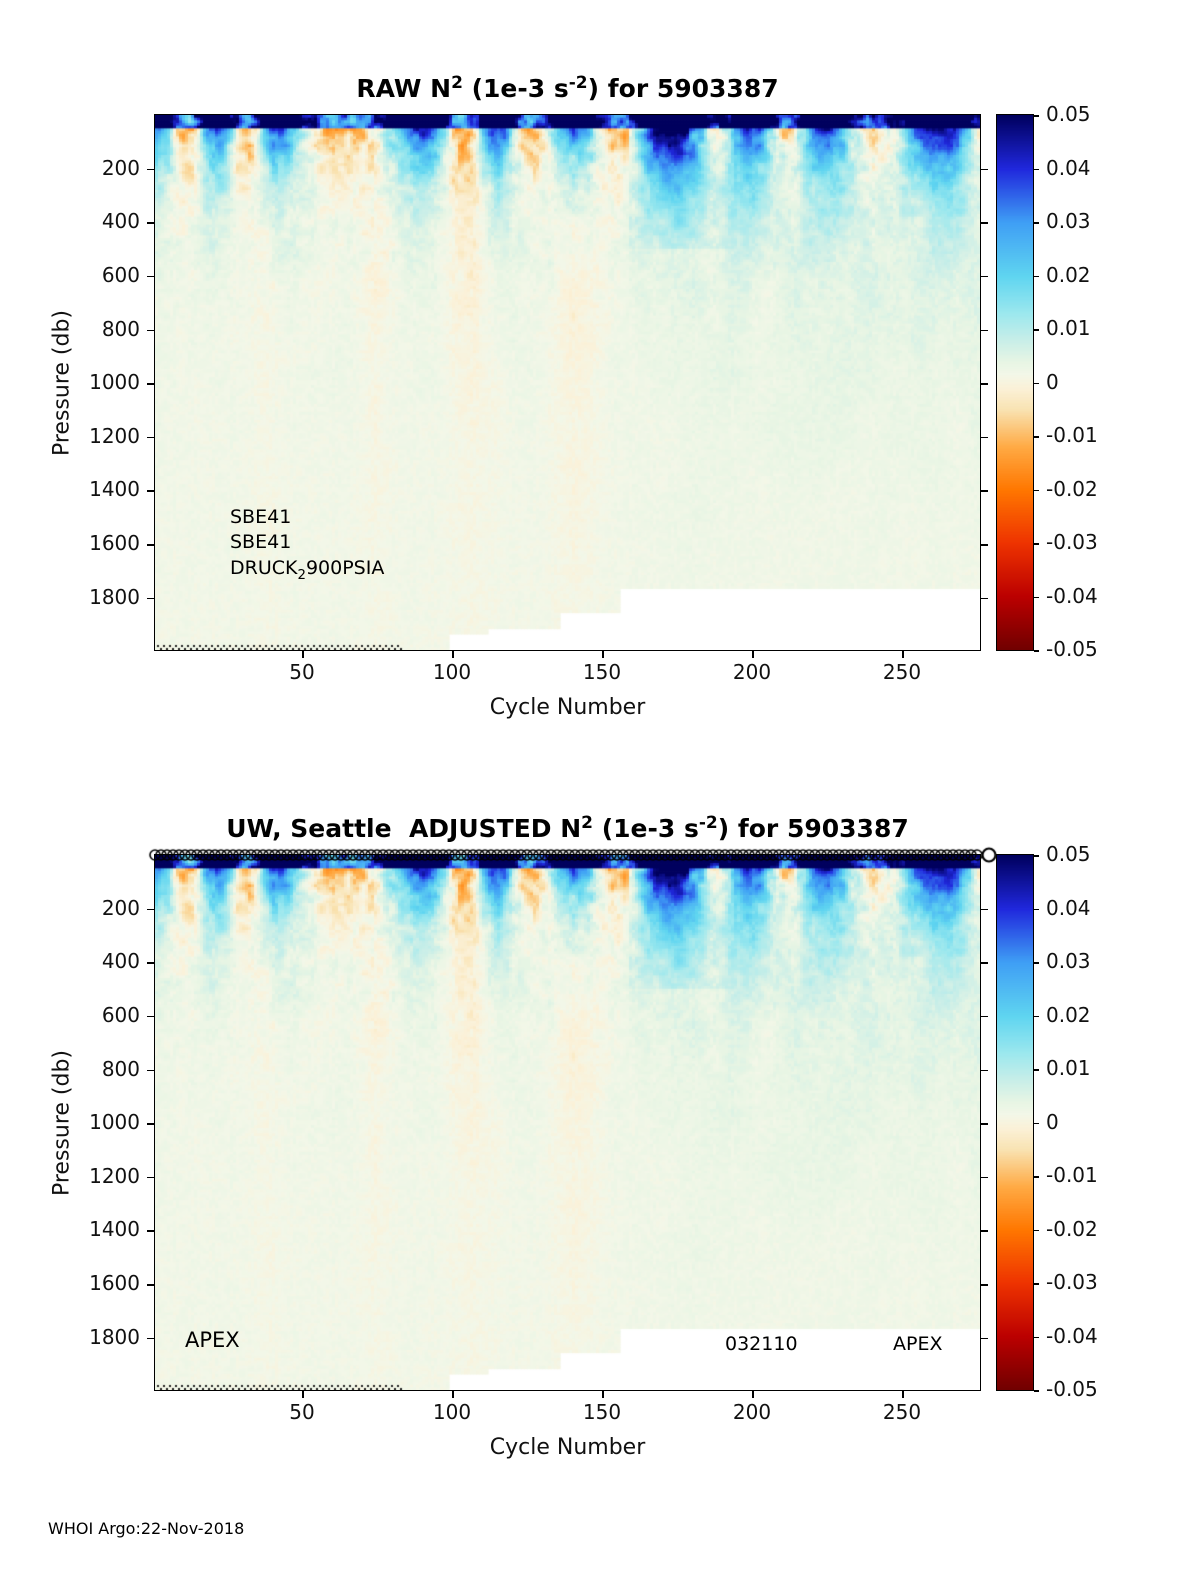  What do you see at coordinates (114, 1175) in the screenshot?
I see `y-tick-label: 1200` at bounding box center [114, 1175].